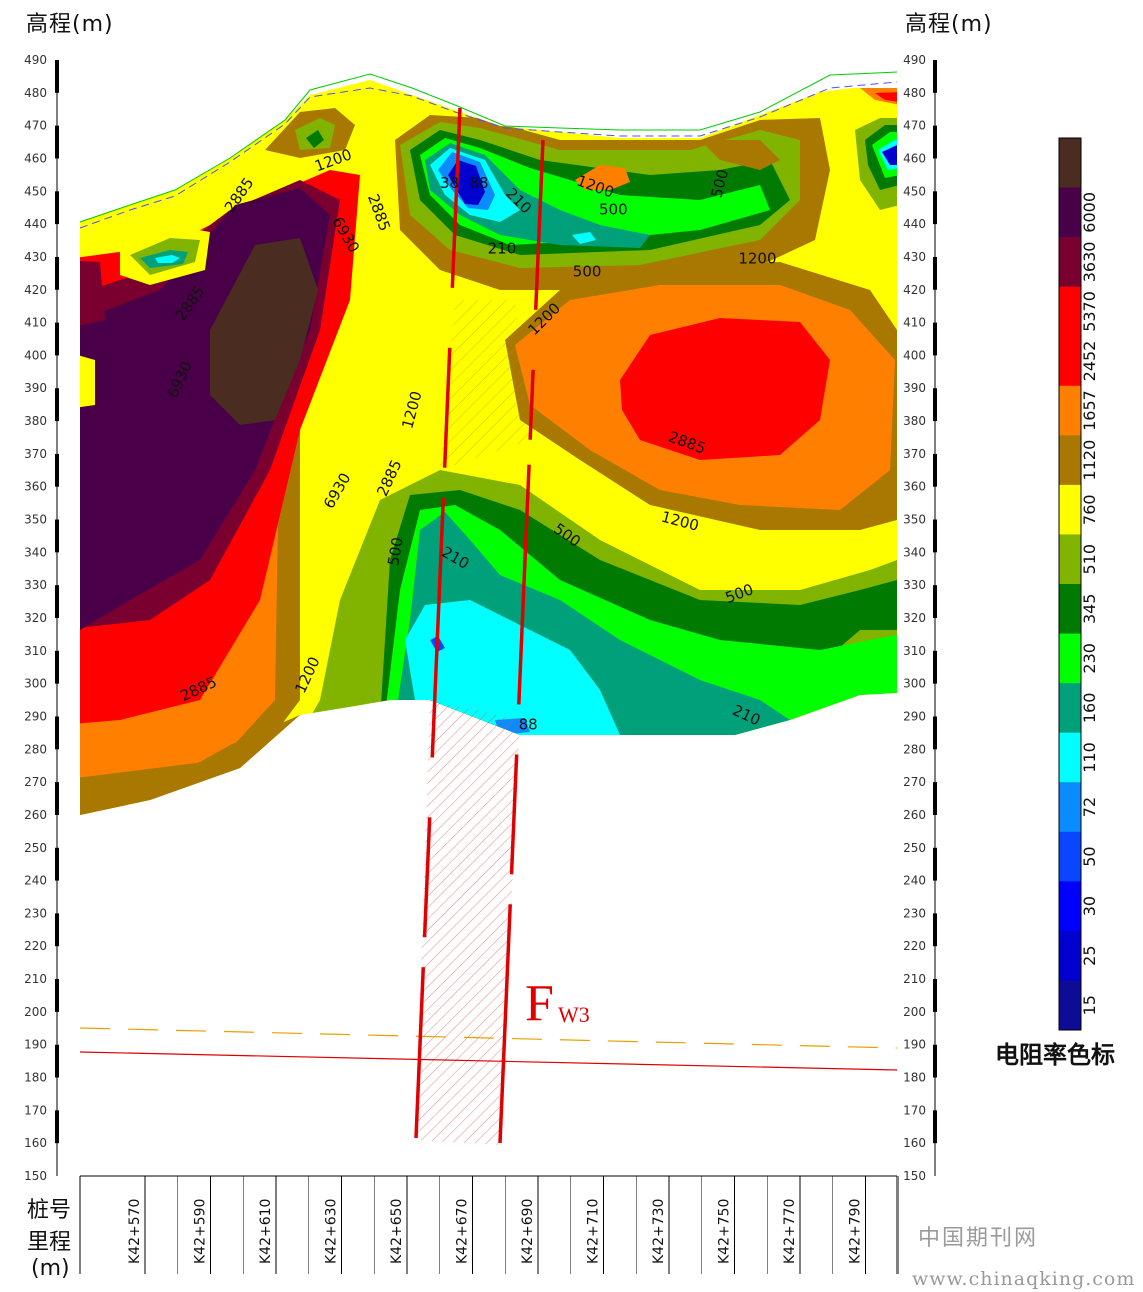 The height and width of the screenshot is (1292, 1143). I want to click on legend-label: 230, so click(1089, 658).